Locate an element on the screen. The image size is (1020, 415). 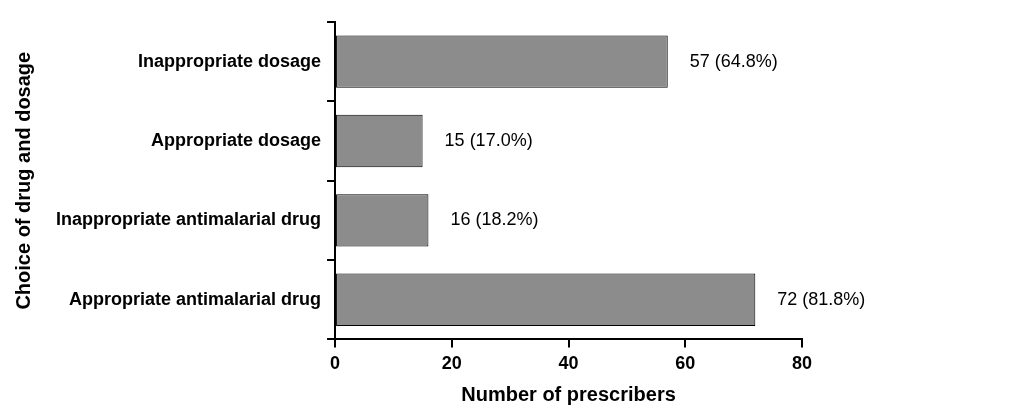
x-axis-title: Number of prescribers is located at coordinates (568, 393).